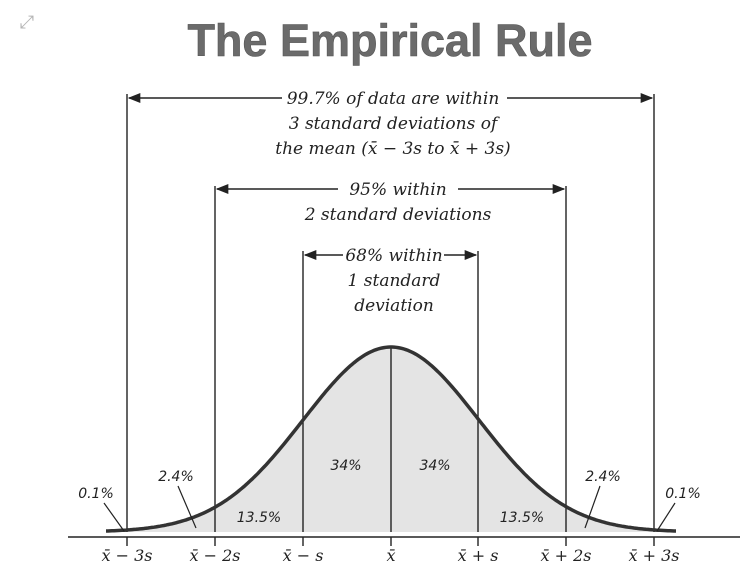 The width and height of the screenshot is (755, 576). Describe the element at coordinates (398, 215) in the screenshot. I see `annotation-2sd-line2: 2 standard deviations` at that location.